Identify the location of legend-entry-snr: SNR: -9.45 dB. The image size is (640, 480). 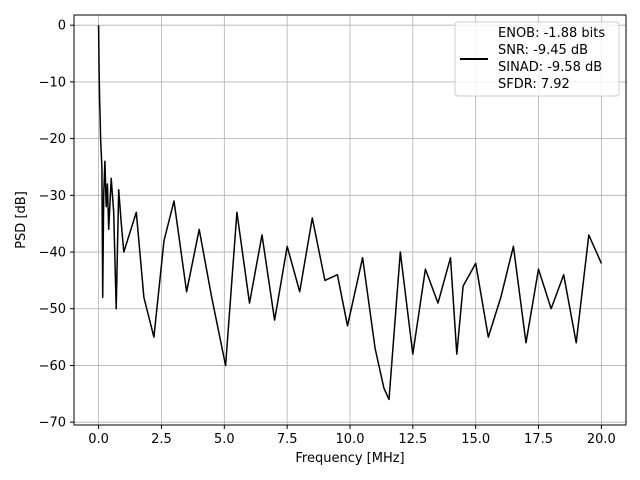
(543, 50).